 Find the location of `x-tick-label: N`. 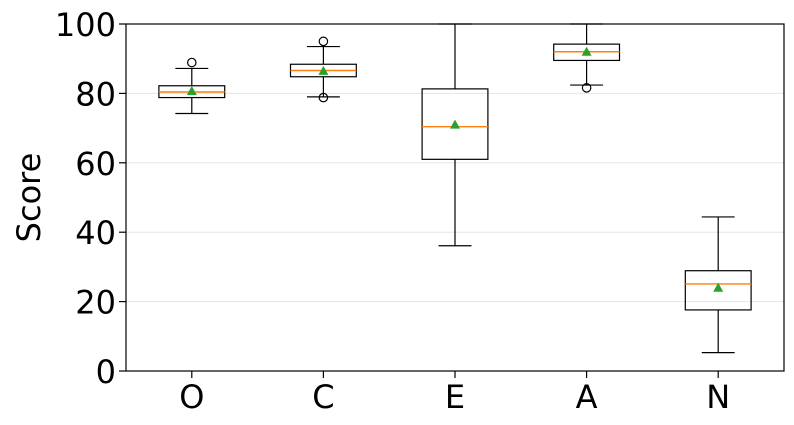

x-tick-label: N is located at coordinates (718, 397).